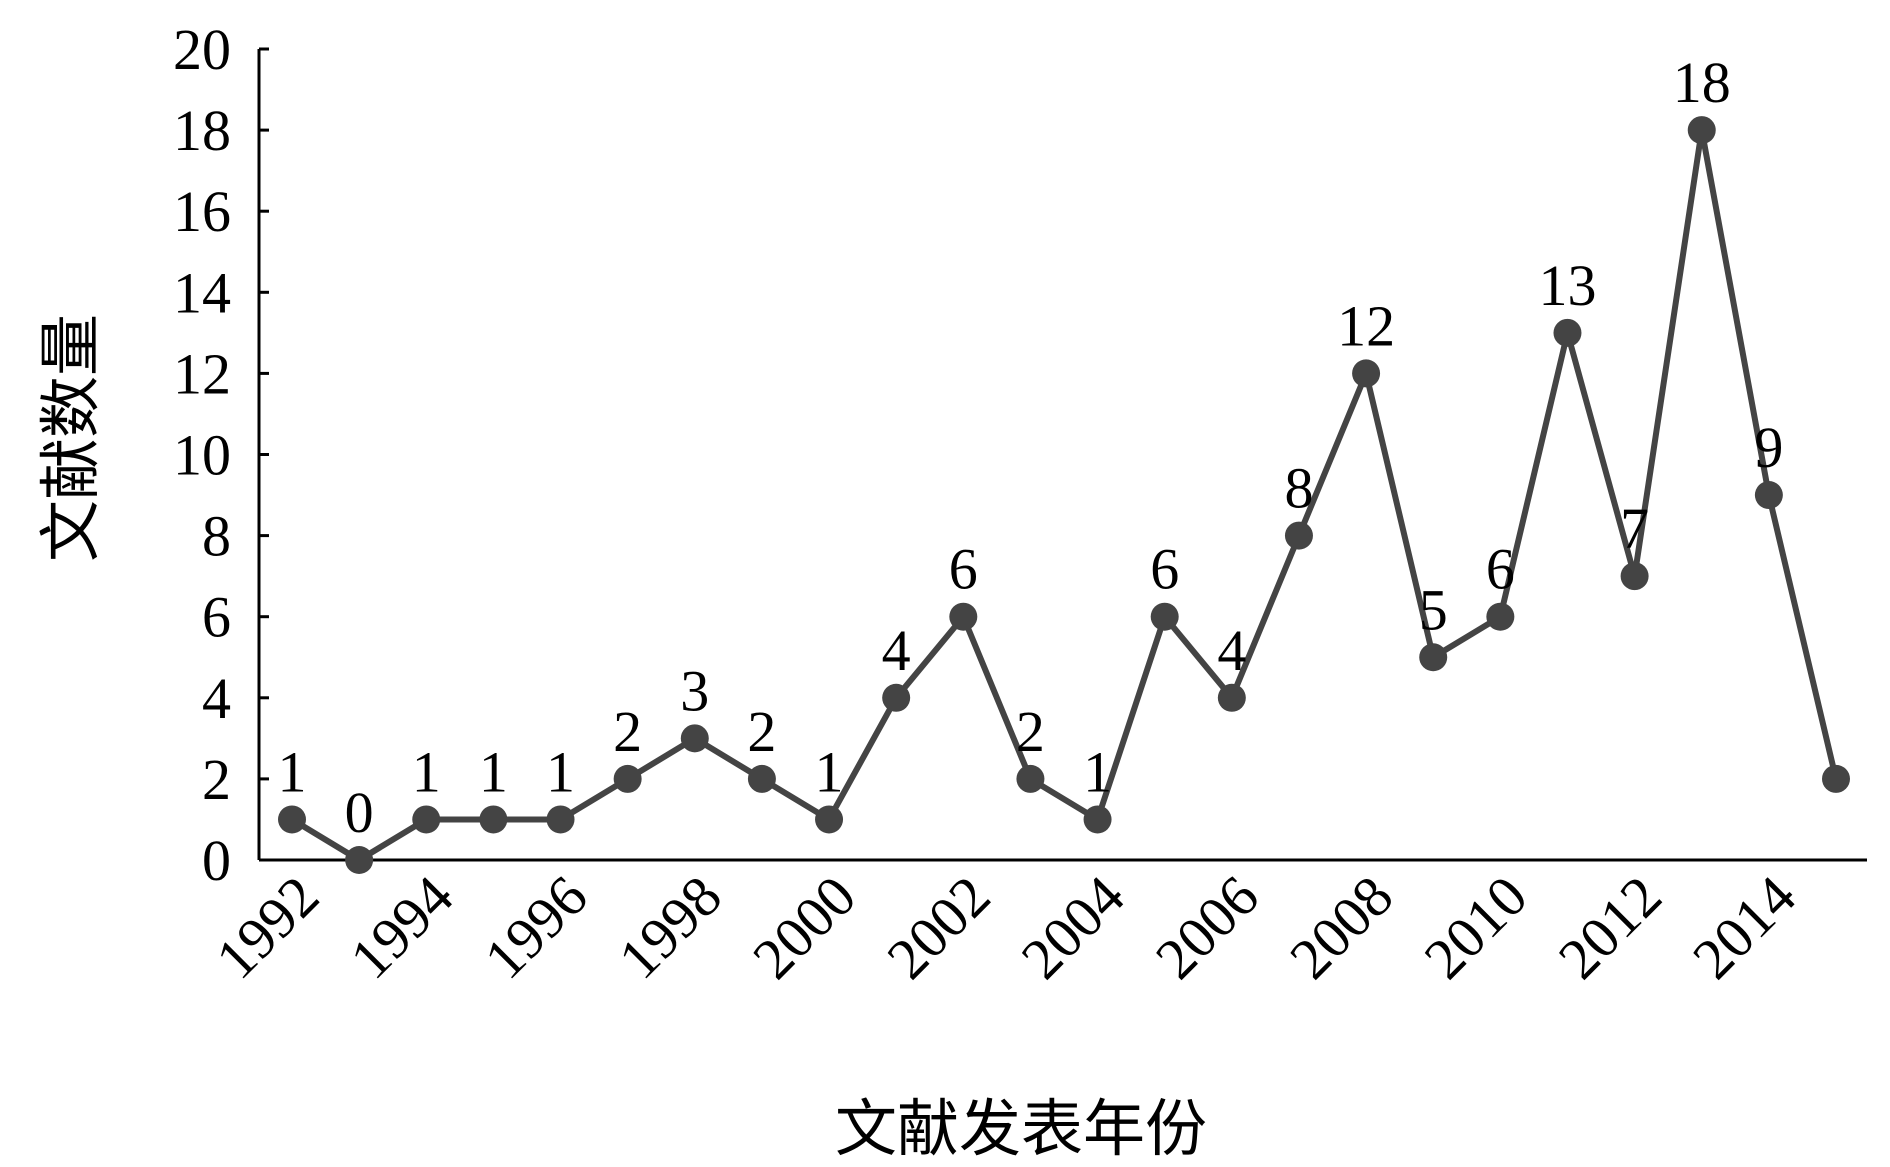 The image size is (1890, 1167). I want to click on x-tick-label: 2002, so click(939, 927).